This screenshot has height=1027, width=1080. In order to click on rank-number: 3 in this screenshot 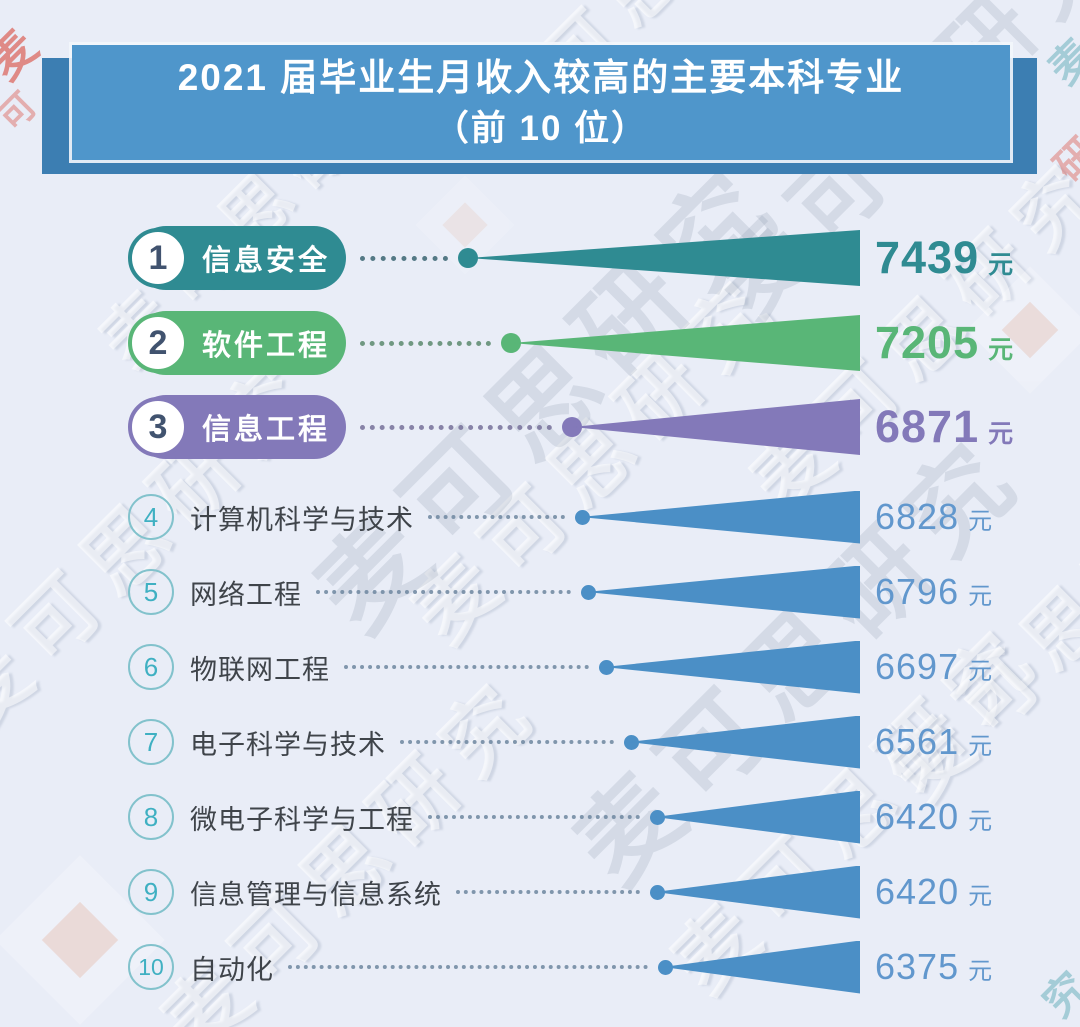, I will do `click(158, 427)`.